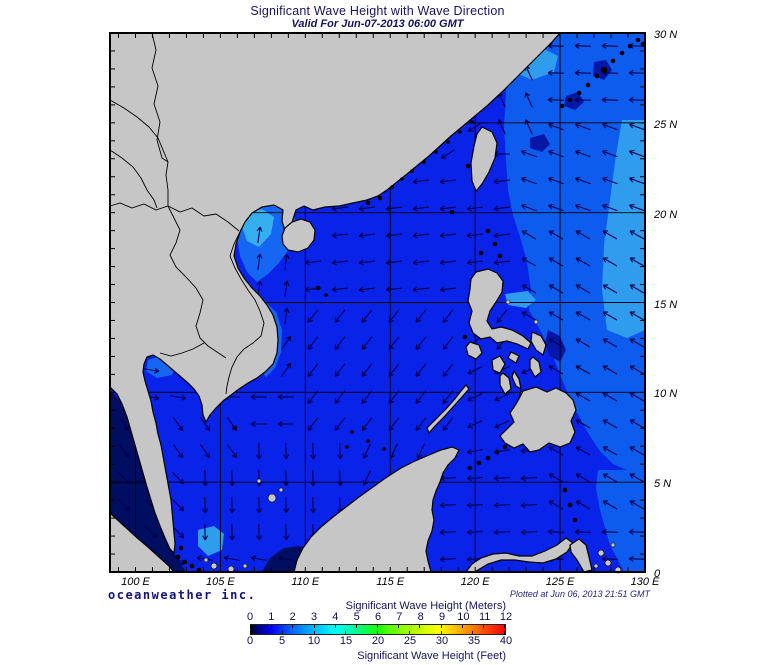 Image resolution: width=775 pixels, height=665 pixels. Describe the element at coordinates (448, 409) in the screenshot. I see `land-palawan` at that location.